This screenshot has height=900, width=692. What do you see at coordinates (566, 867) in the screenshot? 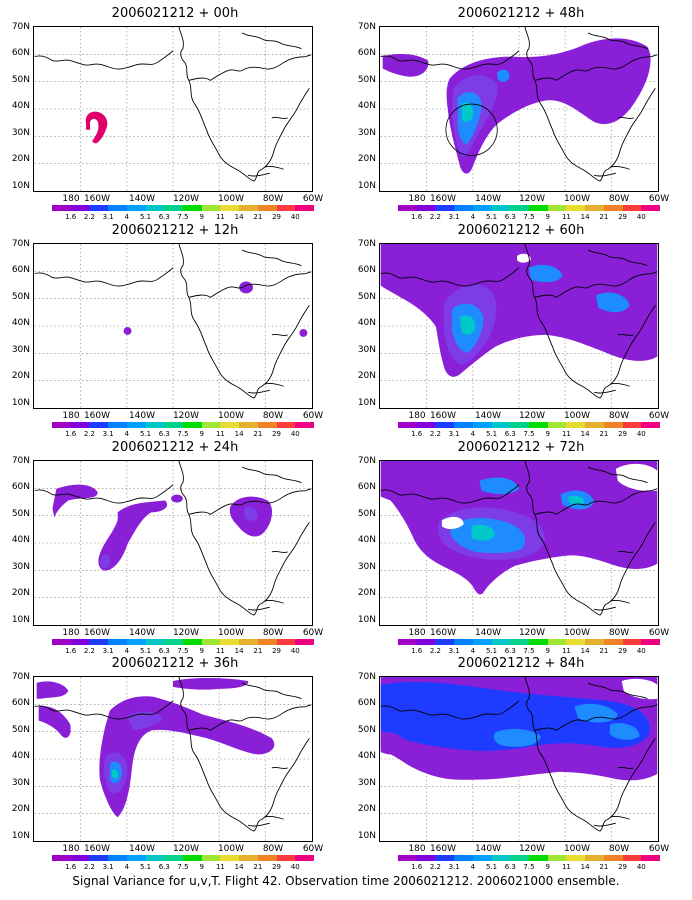
I see `colorbar-label: 11` at bounding box center [566, 867].